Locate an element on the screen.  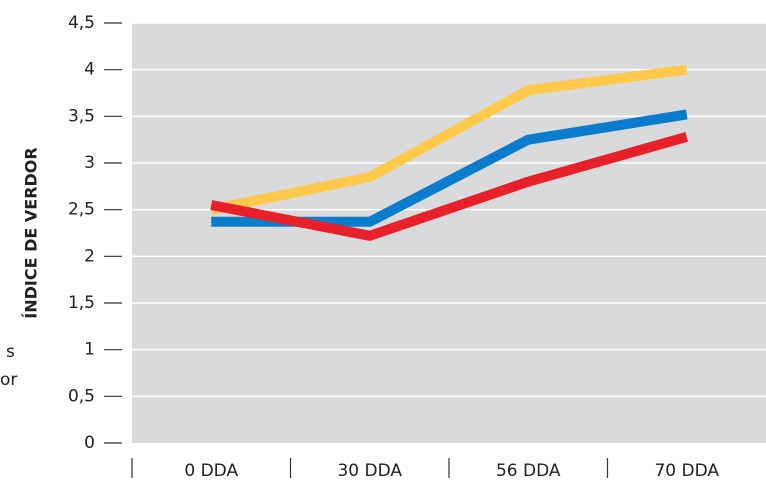
y-tick-label: 3 is located at coordinates (89, 163).